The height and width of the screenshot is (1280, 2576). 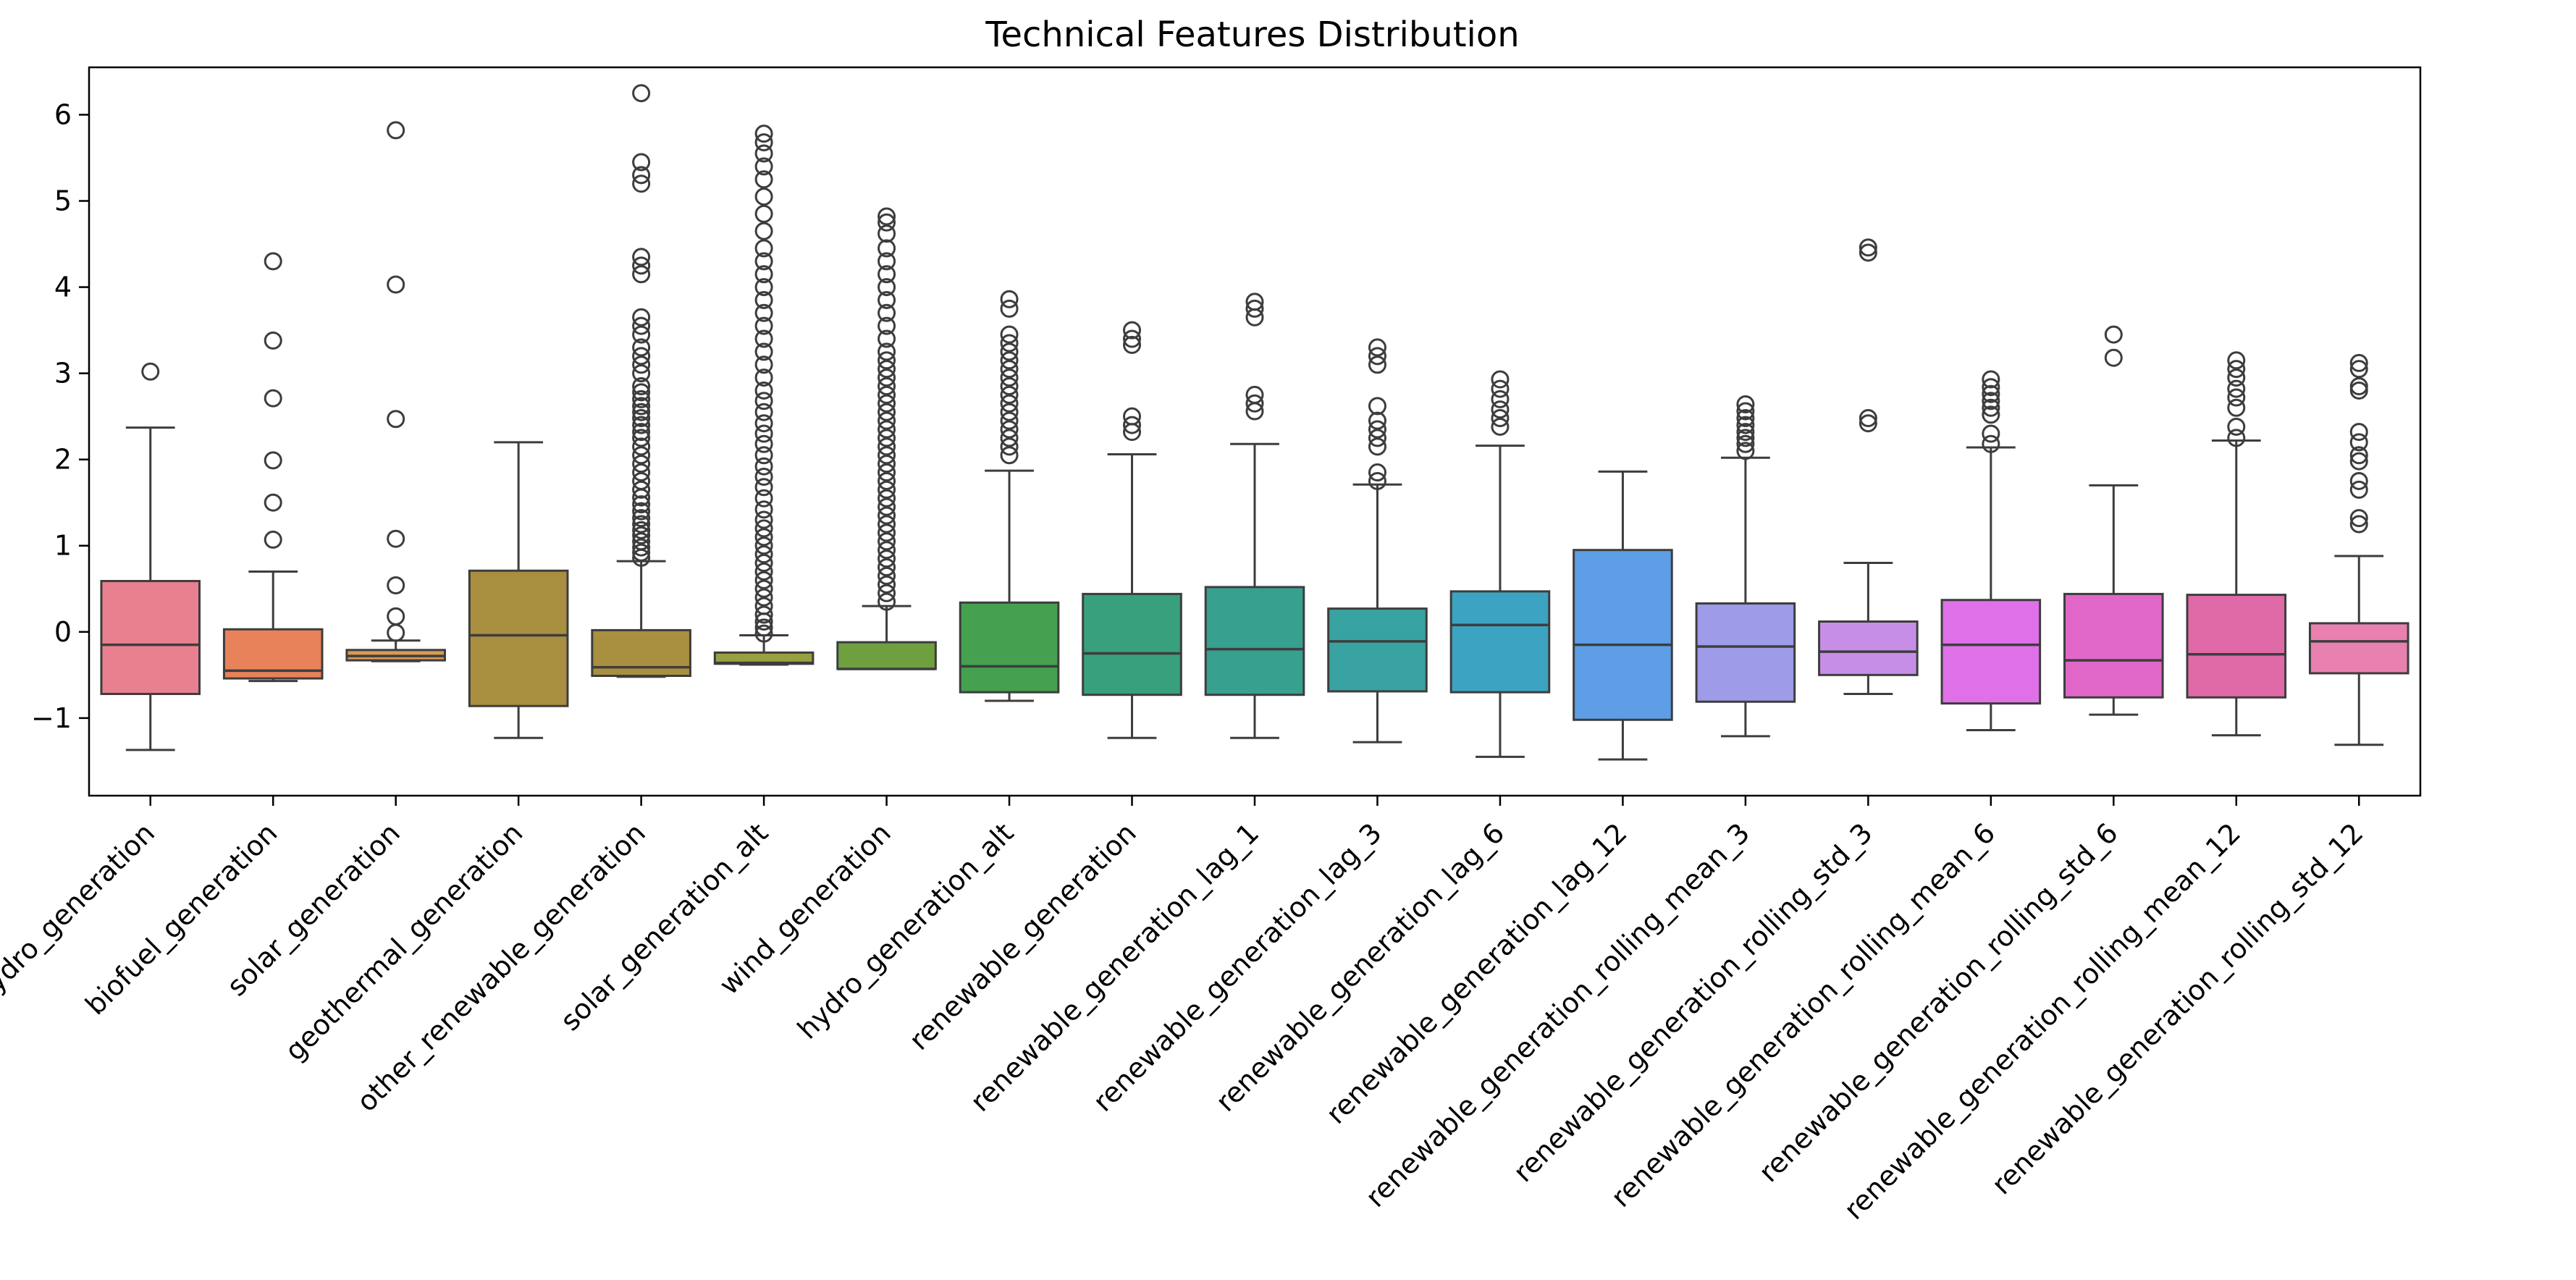 I want to click on box-group-other_renewable_generation, so click(x=641, y=381).